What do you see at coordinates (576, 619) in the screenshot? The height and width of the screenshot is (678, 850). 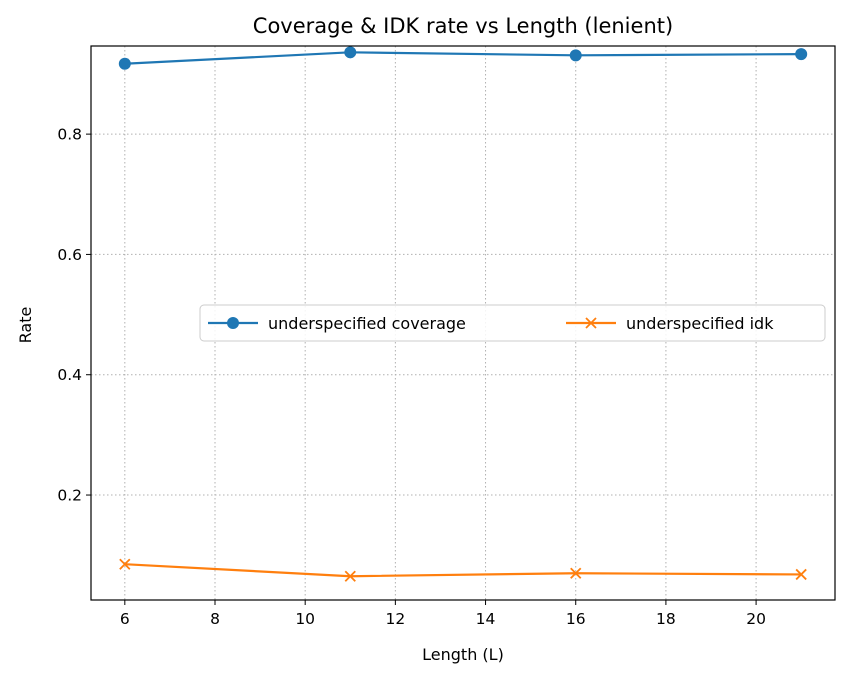 I see `x-tick-label: 16` at bounding box center [576, 619].